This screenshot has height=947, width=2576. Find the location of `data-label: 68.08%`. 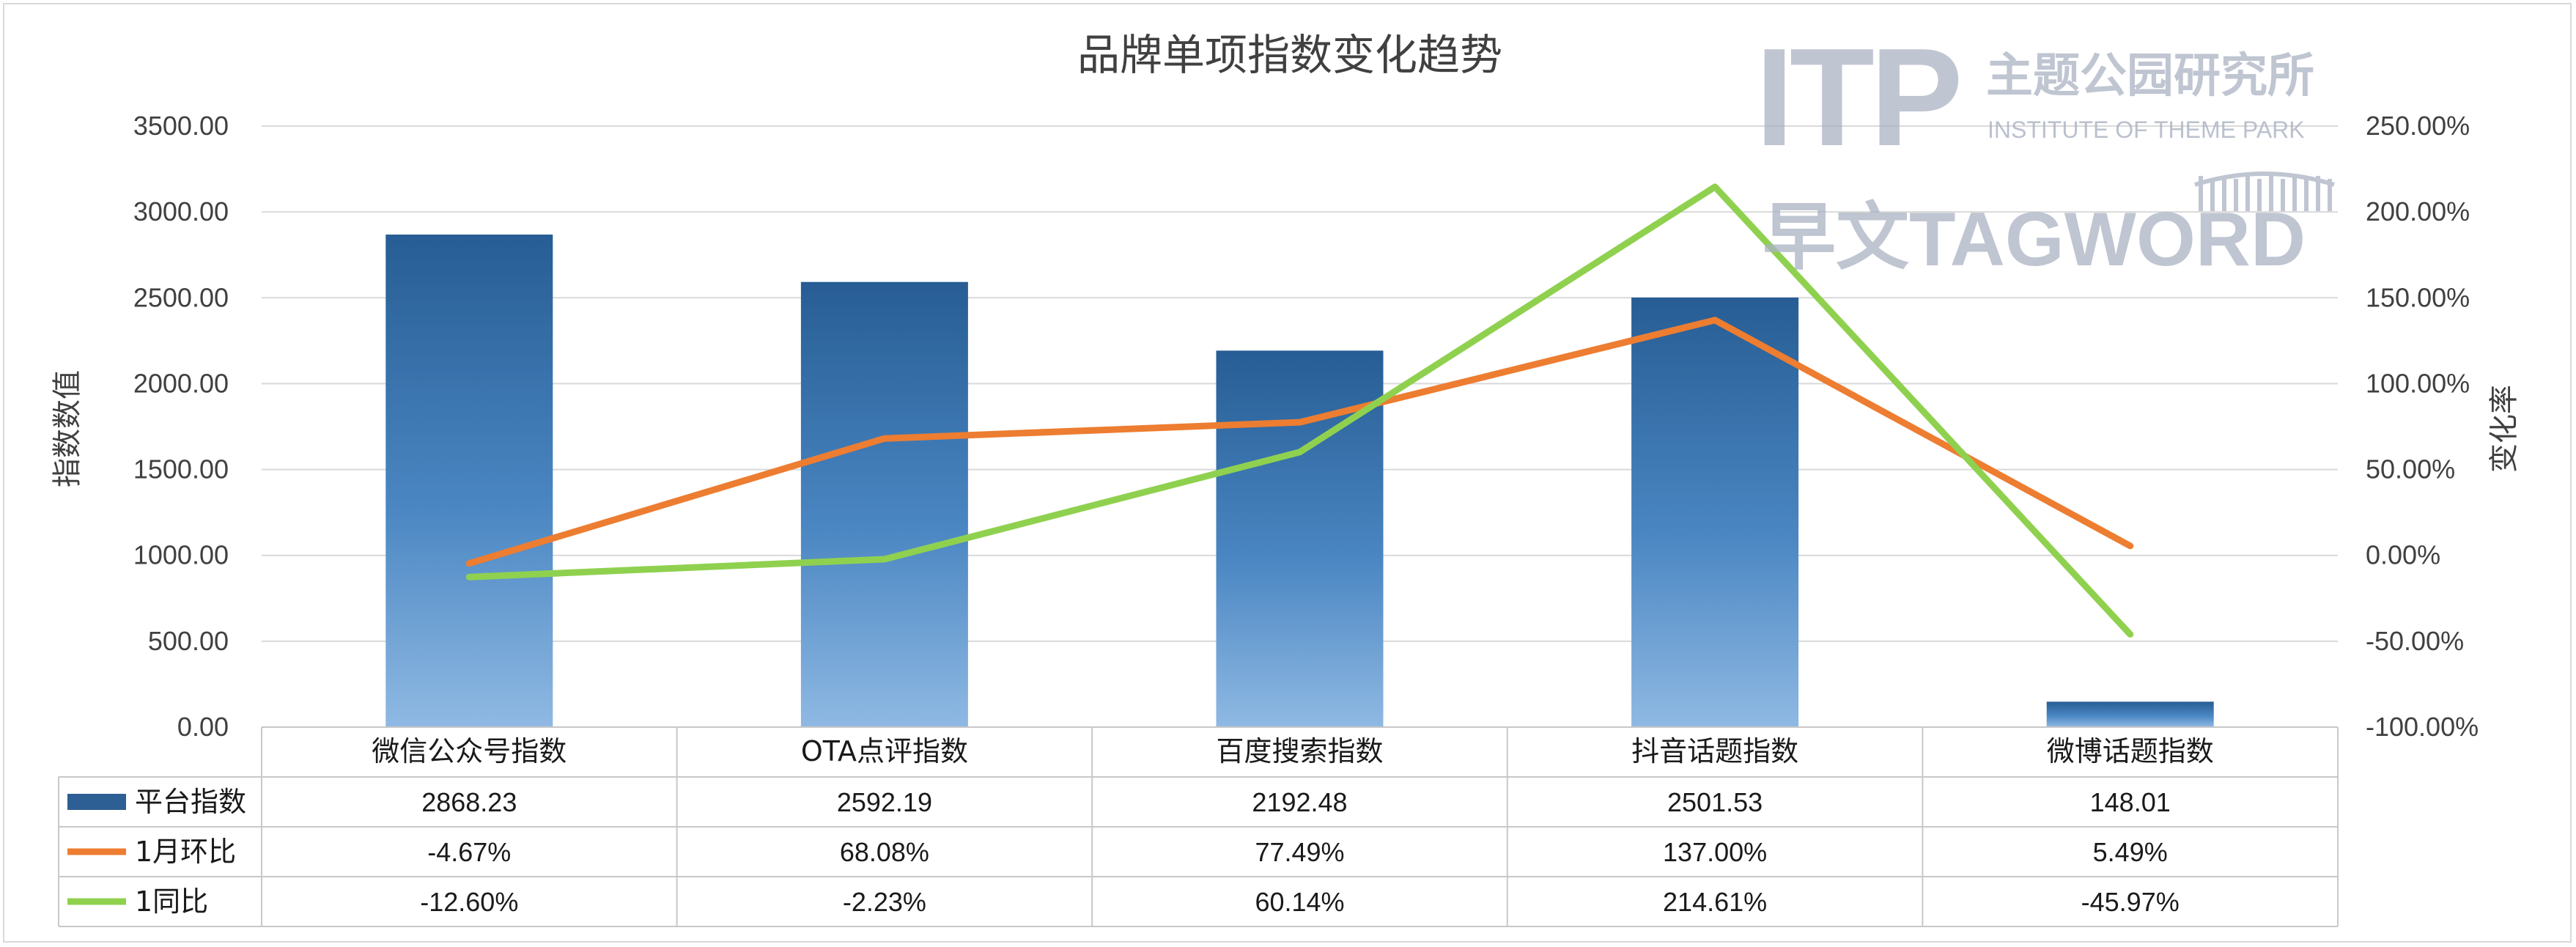

data-label: 68.08% is located at coordinates (885, 852).